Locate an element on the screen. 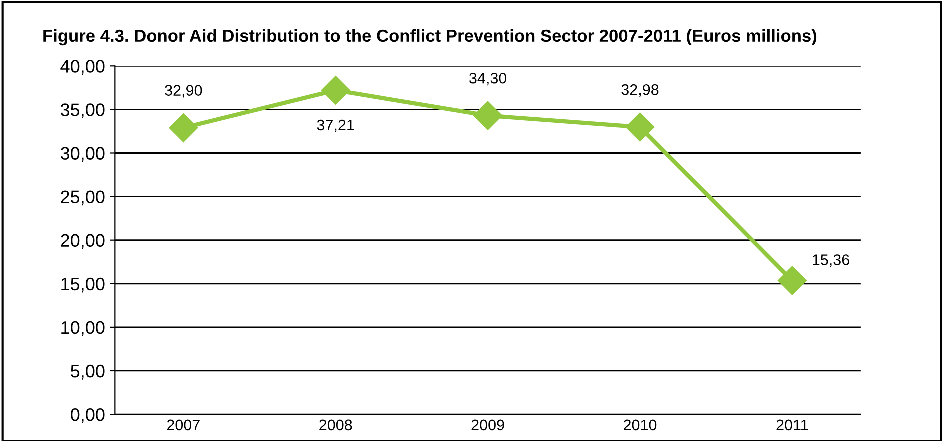 This screenshot has height=441, width=944. data-label: 34,30 is located at coordinates (488, 79).